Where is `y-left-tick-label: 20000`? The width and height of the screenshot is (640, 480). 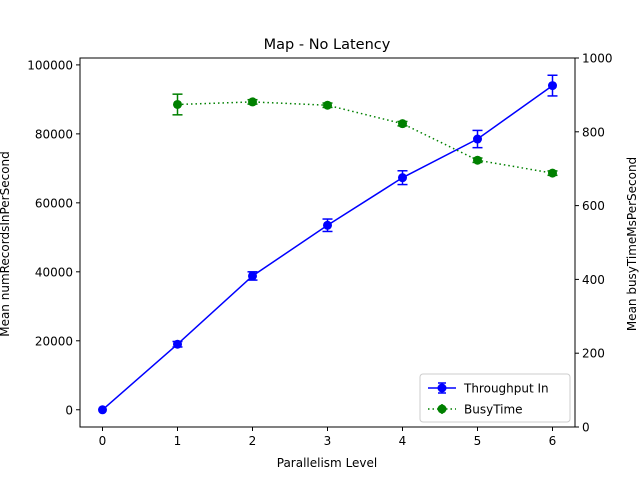 y-left-tick-label: 20000 is located at coordinates (54, 341).